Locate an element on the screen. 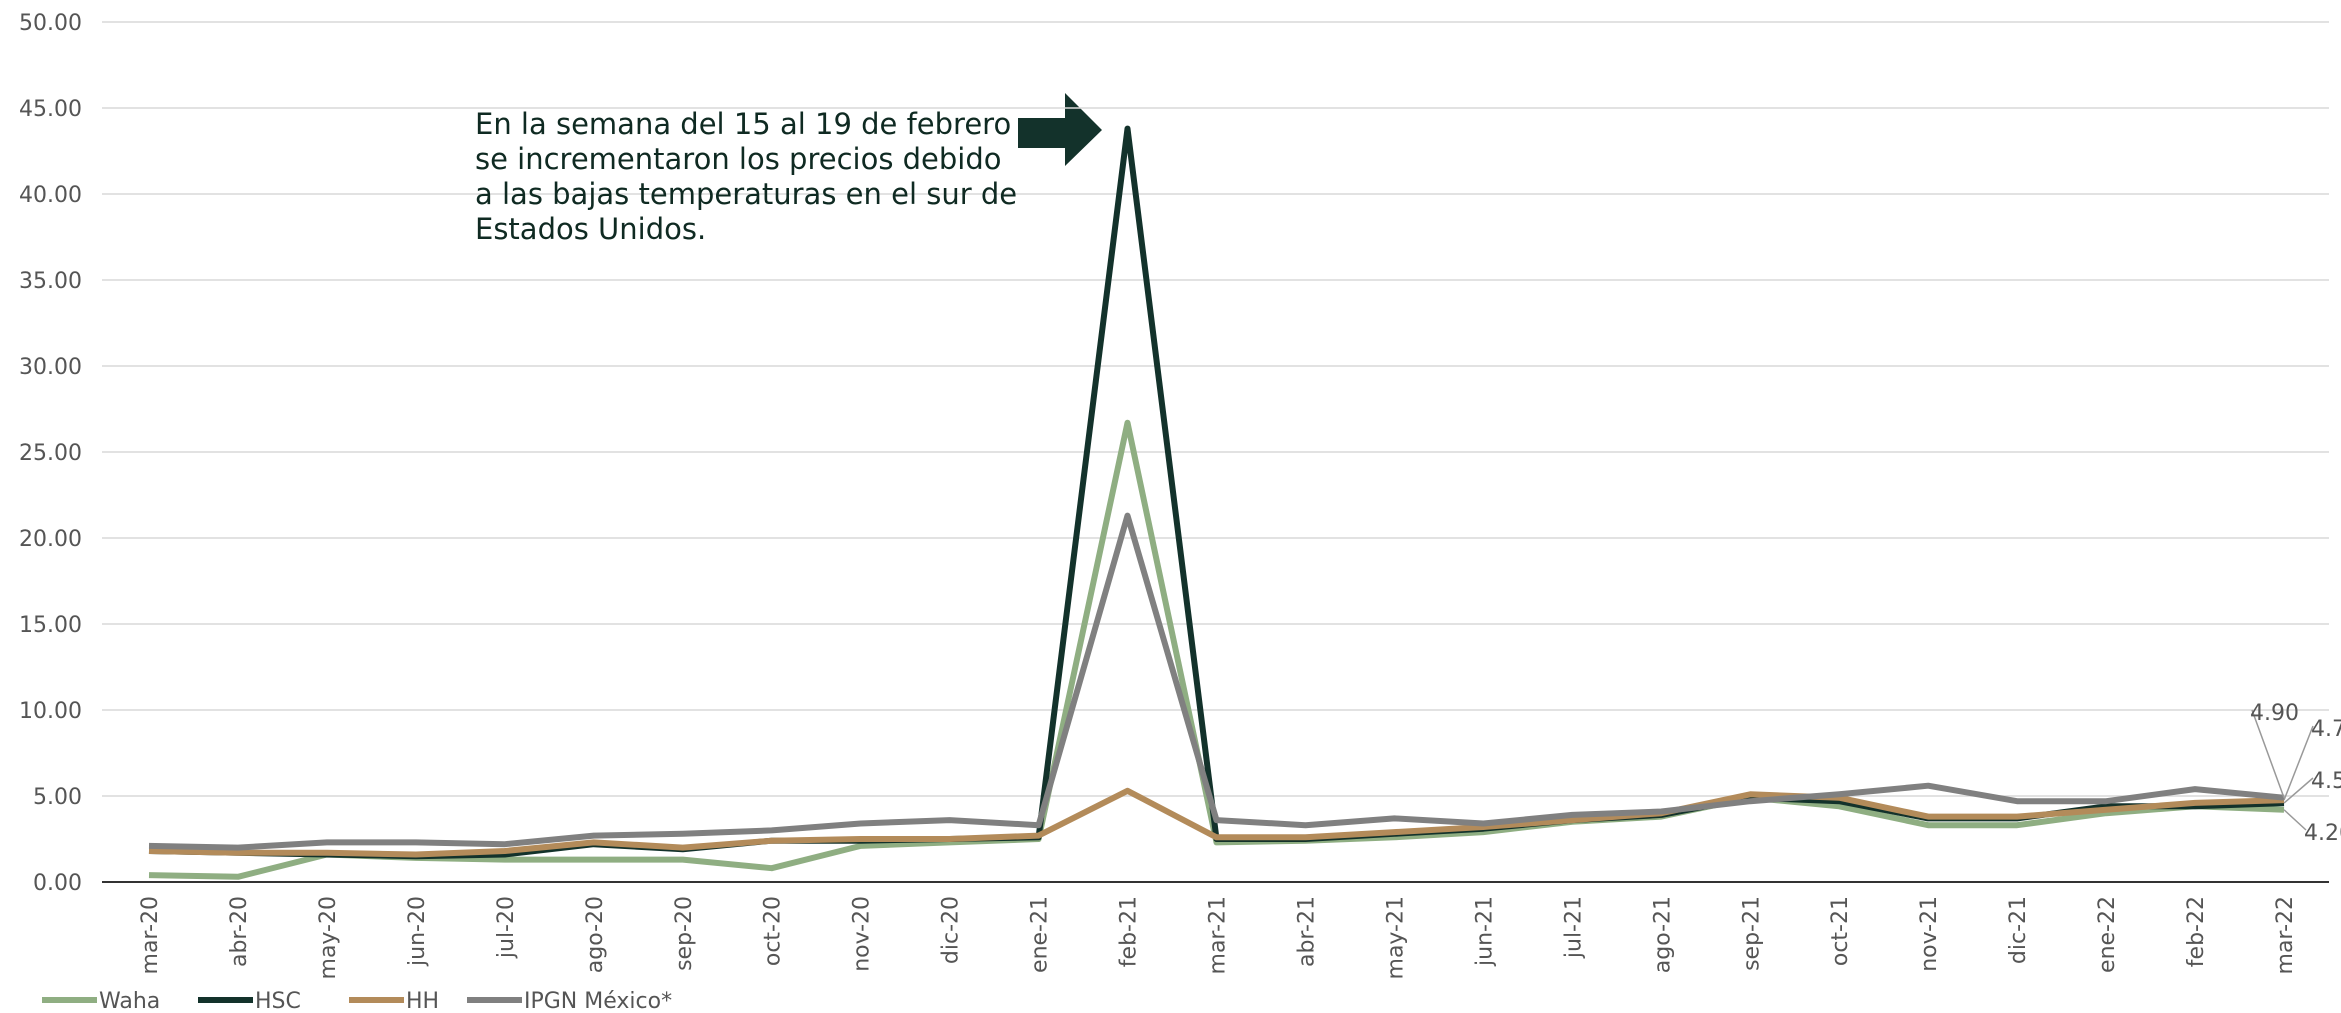 Image resolution: width=2341 pixels, height=1013 pixels. legend-label: HSC is located at coordinates (278, 1001).